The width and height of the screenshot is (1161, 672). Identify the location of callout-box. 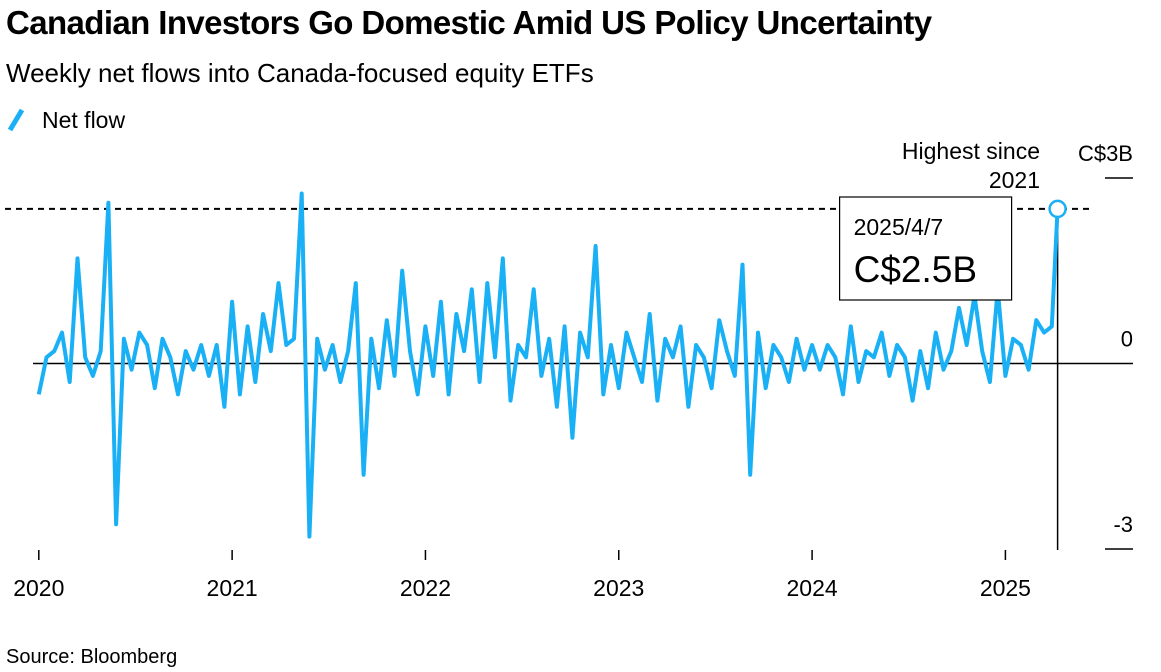
(926, 248).